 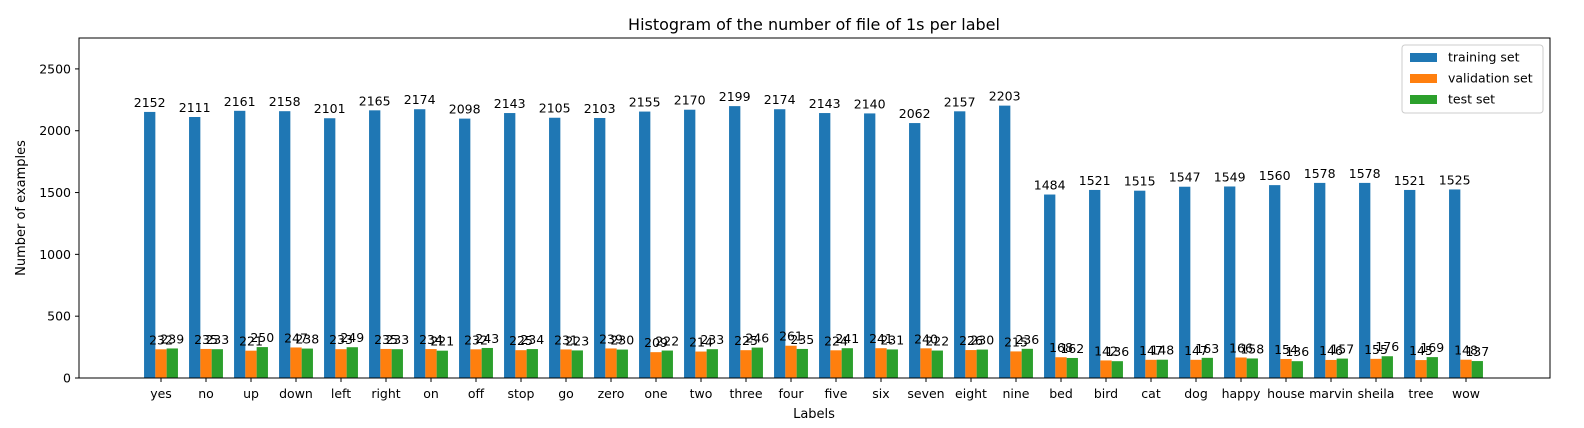 What do you see at coordinates (1162, 368) in the screenshot?
I see `bar-test-set-cat` at bounding box center [1162, 368].